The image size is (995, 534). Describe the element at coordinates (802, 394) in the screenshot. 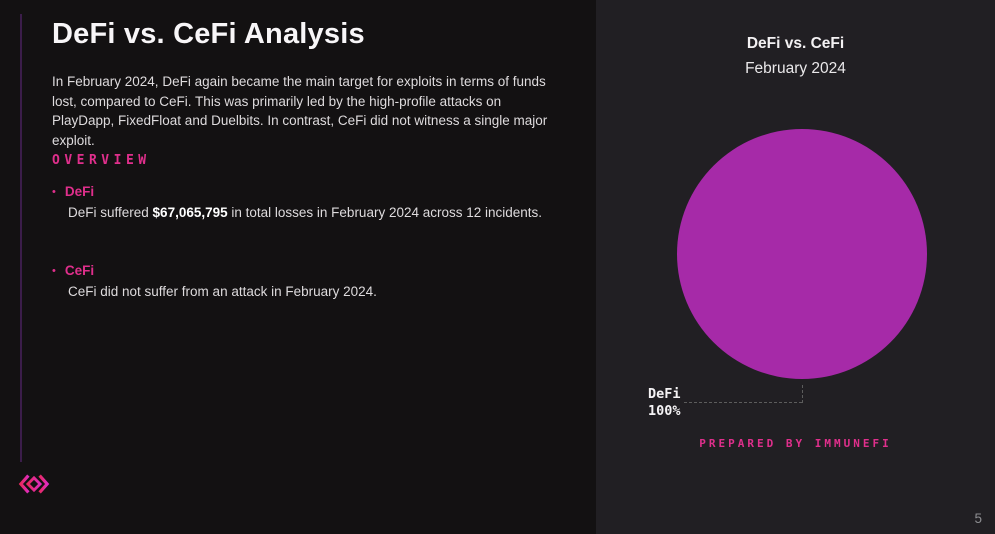

I see `pie-leader-line-vertical` at that location.